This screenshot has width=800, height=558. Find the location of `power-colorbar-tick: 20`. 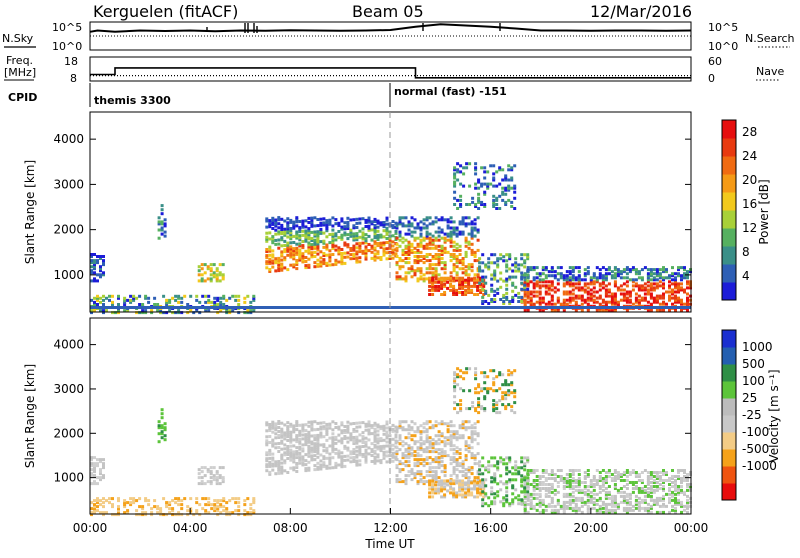

power-colorbar-tick: 20 is located at coordinates (749, 180).